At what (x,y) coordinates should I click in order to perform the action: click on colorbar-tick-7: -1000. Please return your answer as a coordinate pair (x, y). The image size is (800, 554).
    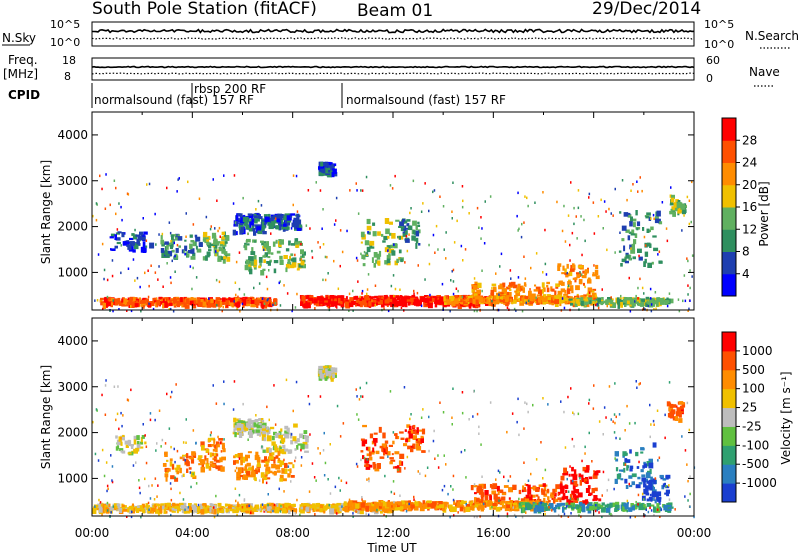
    Looking at the image, I should click on (759, 483).